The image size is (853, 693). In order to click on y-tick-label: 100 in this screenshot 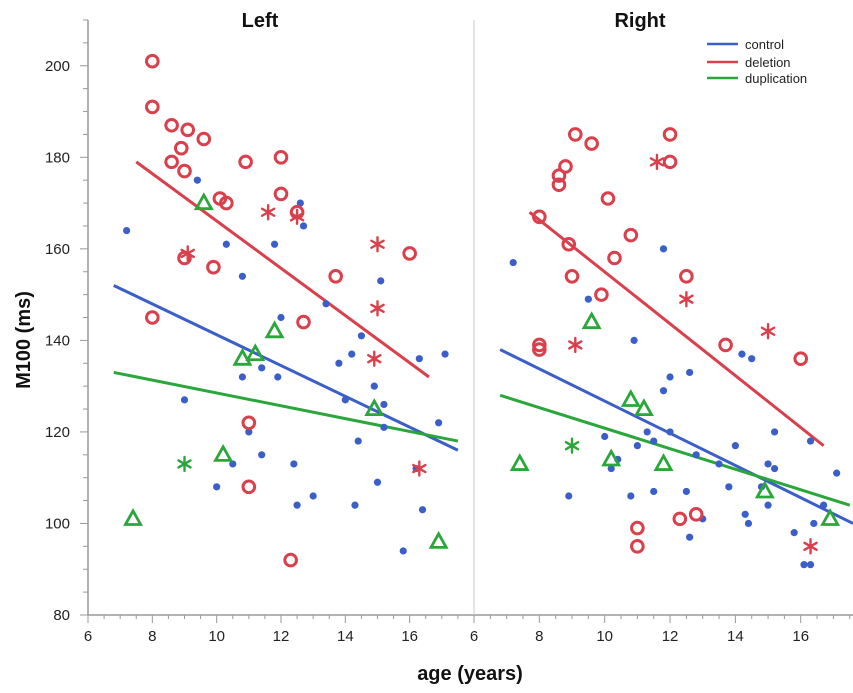, I will do `click(57, 523)`.